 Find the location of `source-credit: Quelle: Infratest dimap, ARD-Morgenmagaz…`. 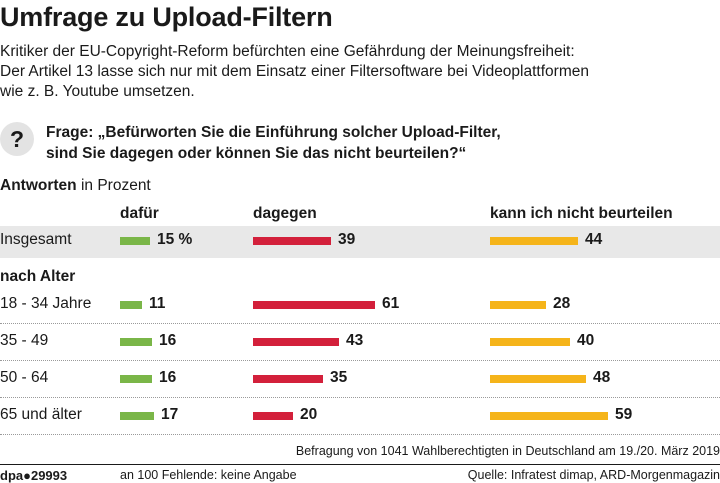

source-credit: Quelle: Infratest dimap, ARD-Morgenmagaz… is located at coordinates (593, 475).